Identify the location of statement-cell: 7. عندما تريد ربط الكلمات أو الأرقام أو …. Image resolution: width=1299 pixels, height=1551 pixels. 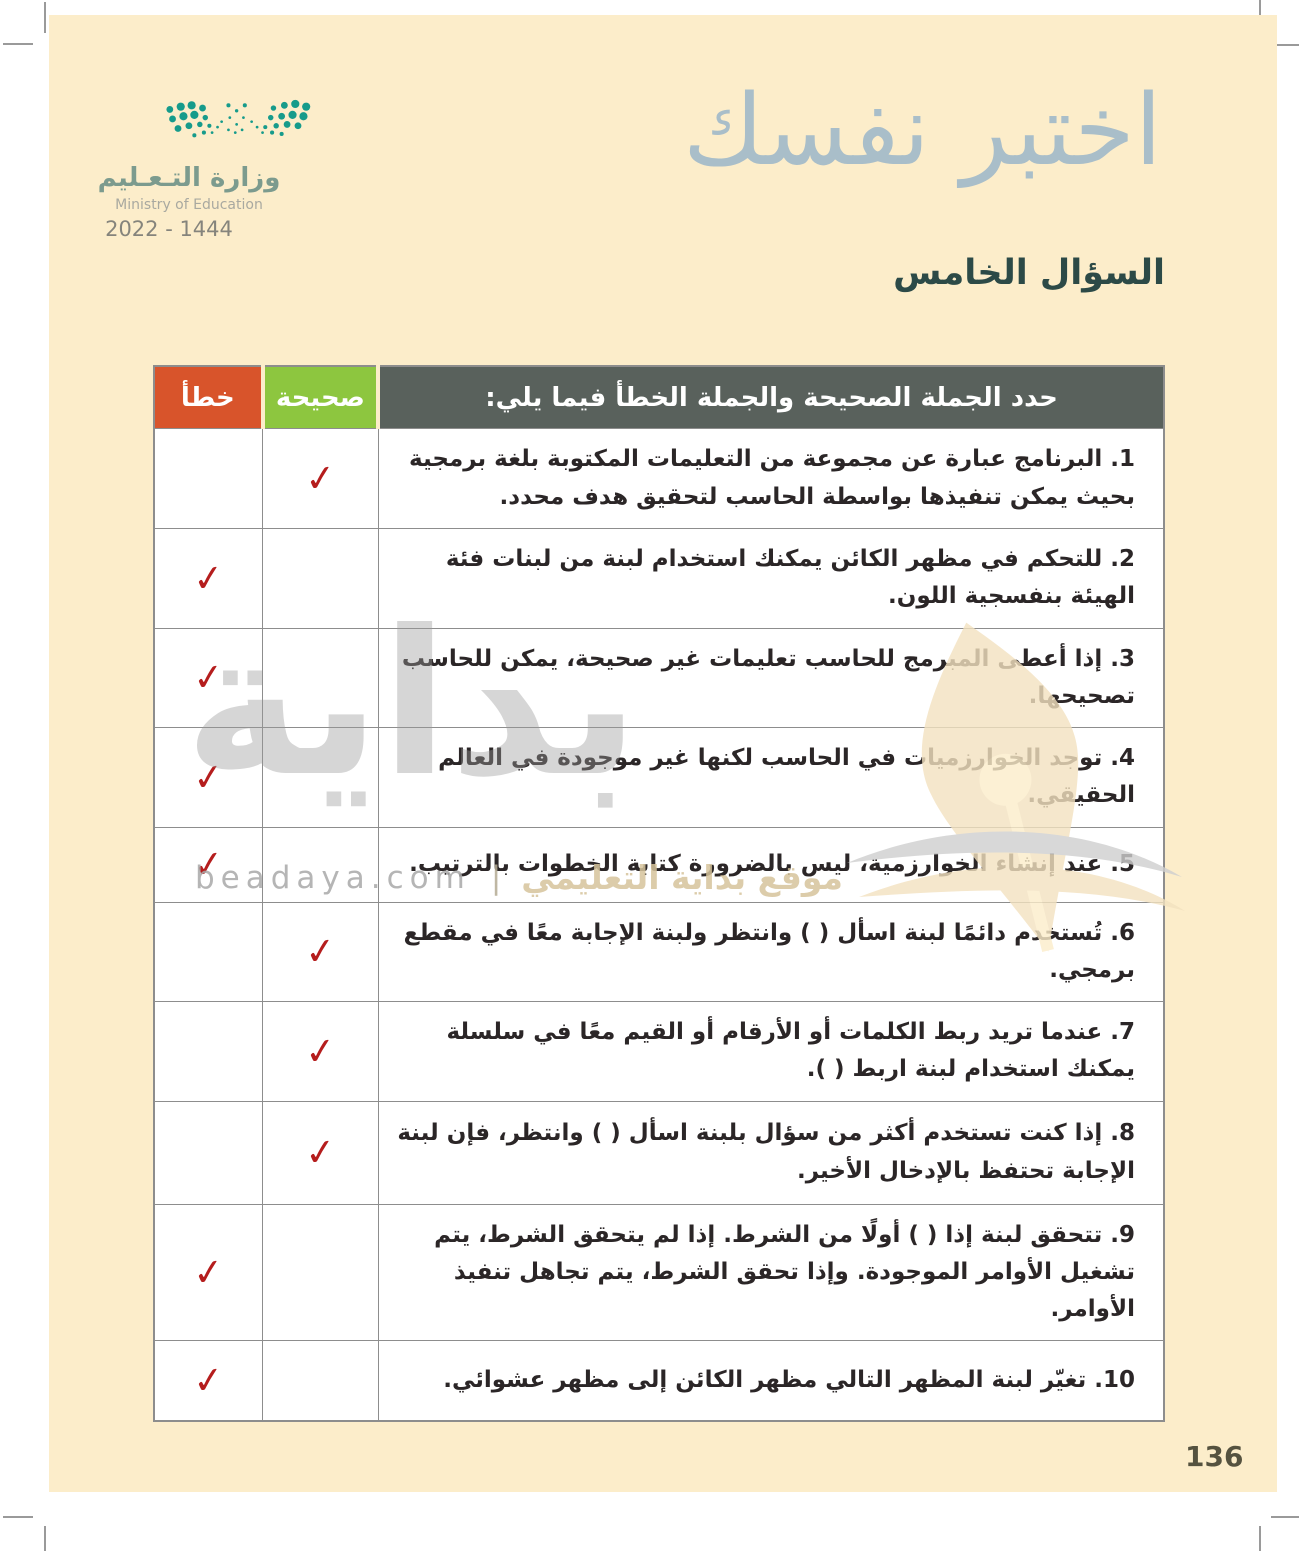
(771, 1051).